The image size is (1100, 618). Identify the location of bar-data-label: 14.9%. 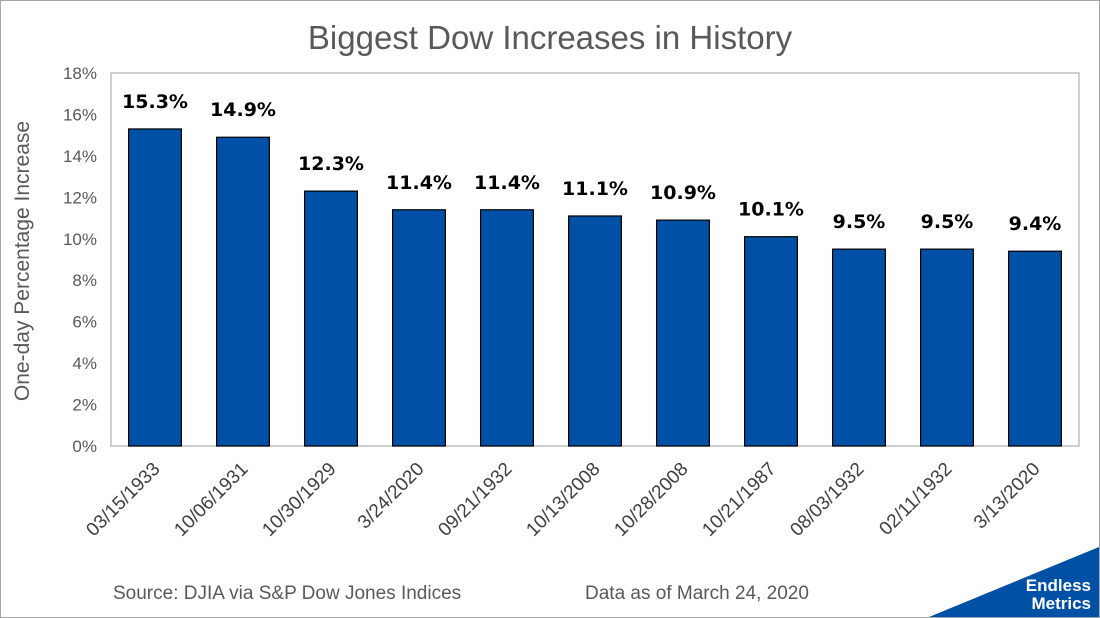
(243, 110).